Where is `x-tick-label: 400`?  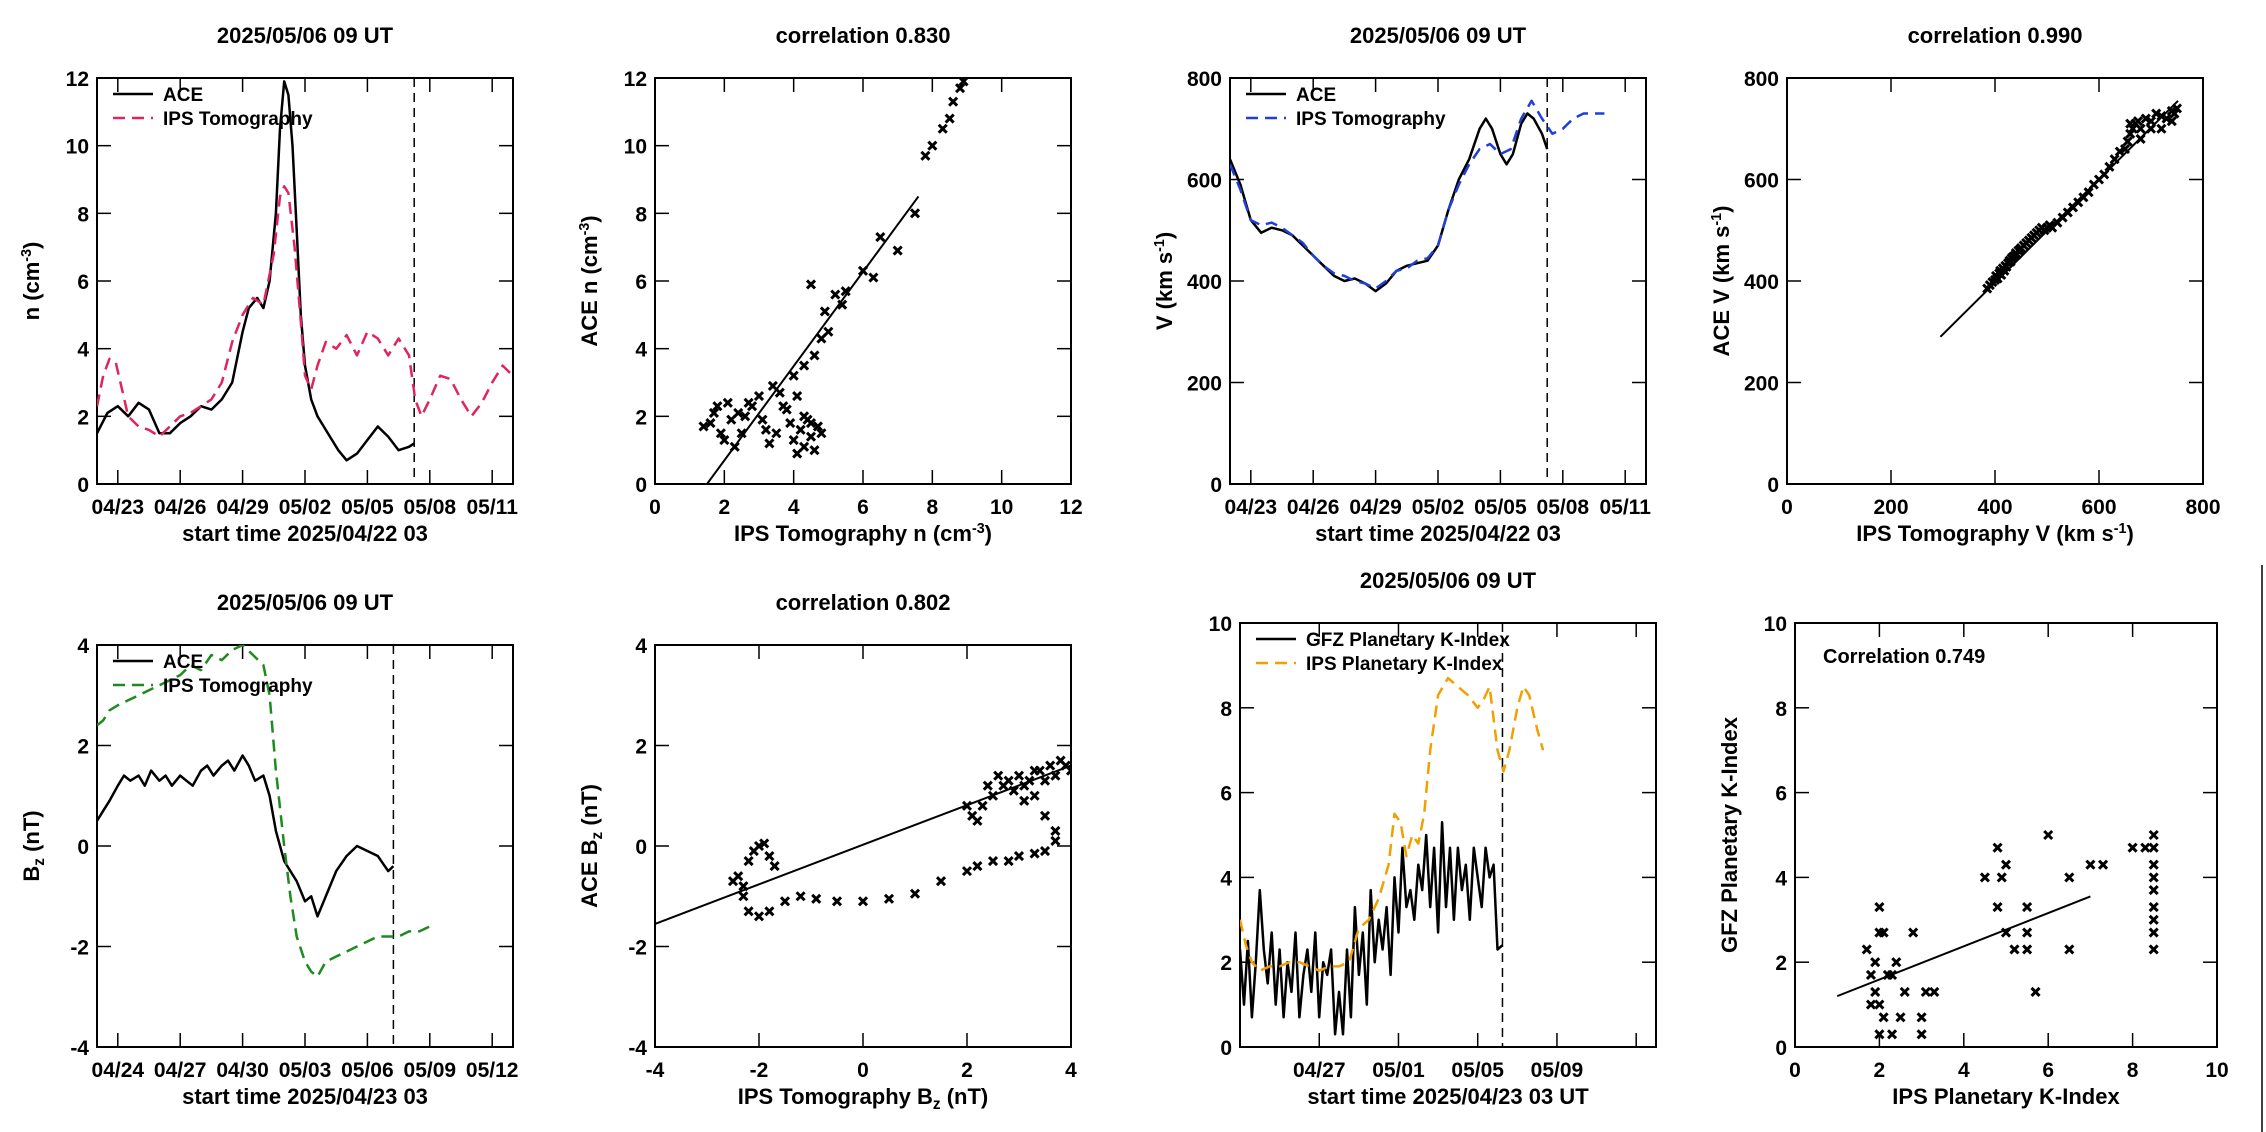
x-tick-label: 400 is located at coordinates (1994, 507).